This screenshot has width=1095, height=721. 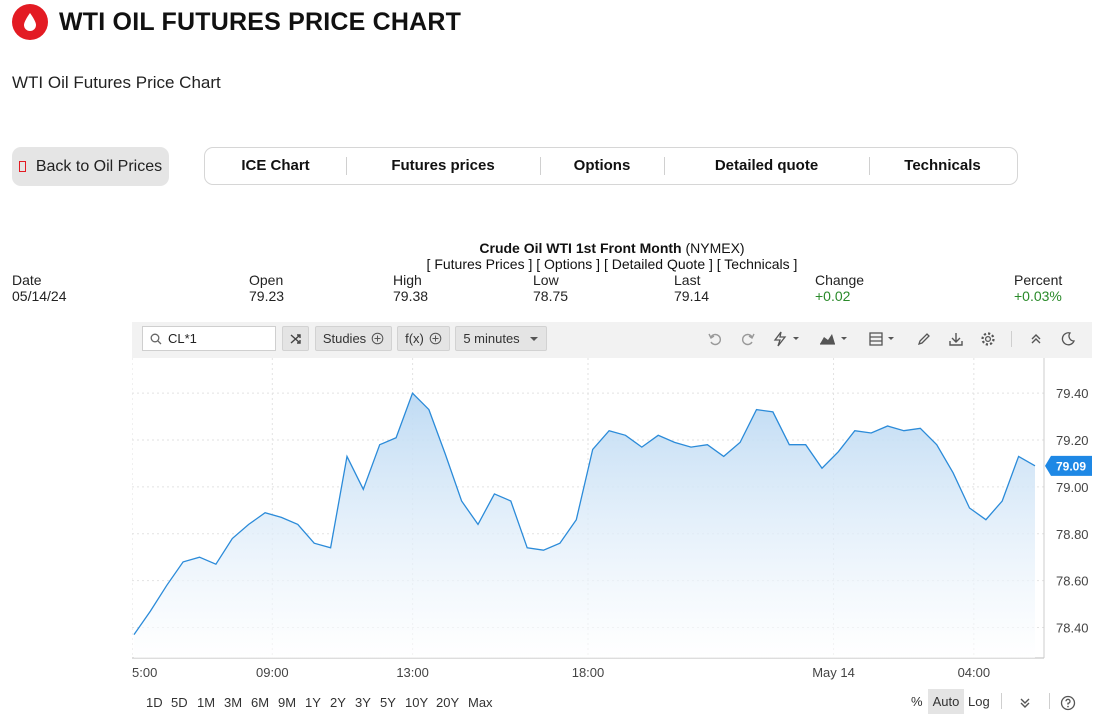 What do you see at coordinates (480, 702) in the screenshot?
I see `range-max: Max` at bounding box center [480, 702].